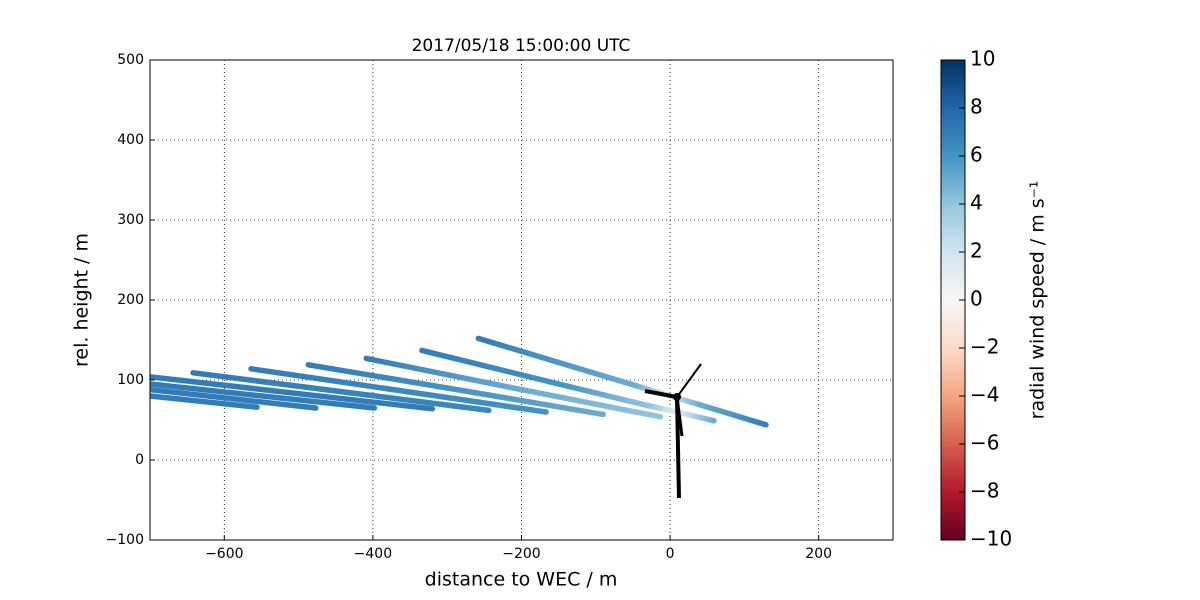  Describe the element at coordinates (521, 46) in the screenshot. I see `chart-title: 2017/05/18 15:00:00 UTC` at that location.